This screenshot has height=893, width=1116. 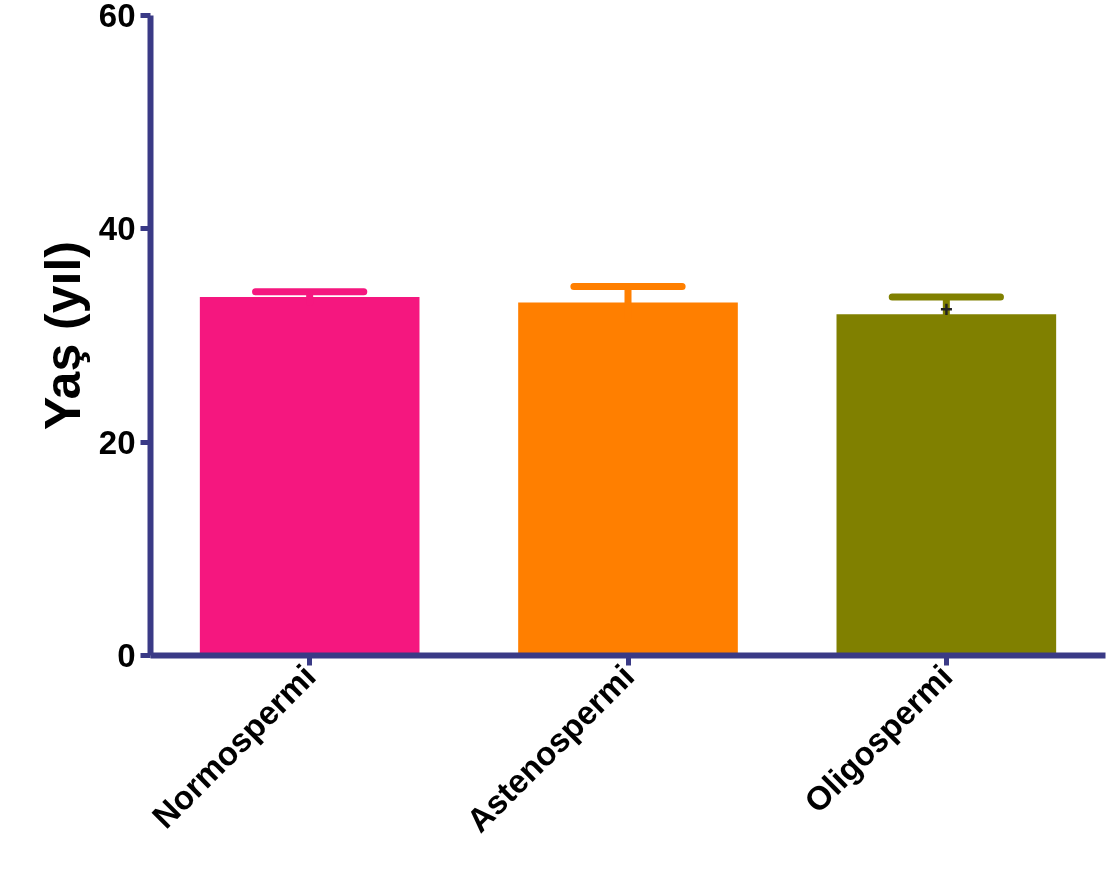 I want to click on y-axis-title: Yaş (yıl), so click(x=62, y=335).